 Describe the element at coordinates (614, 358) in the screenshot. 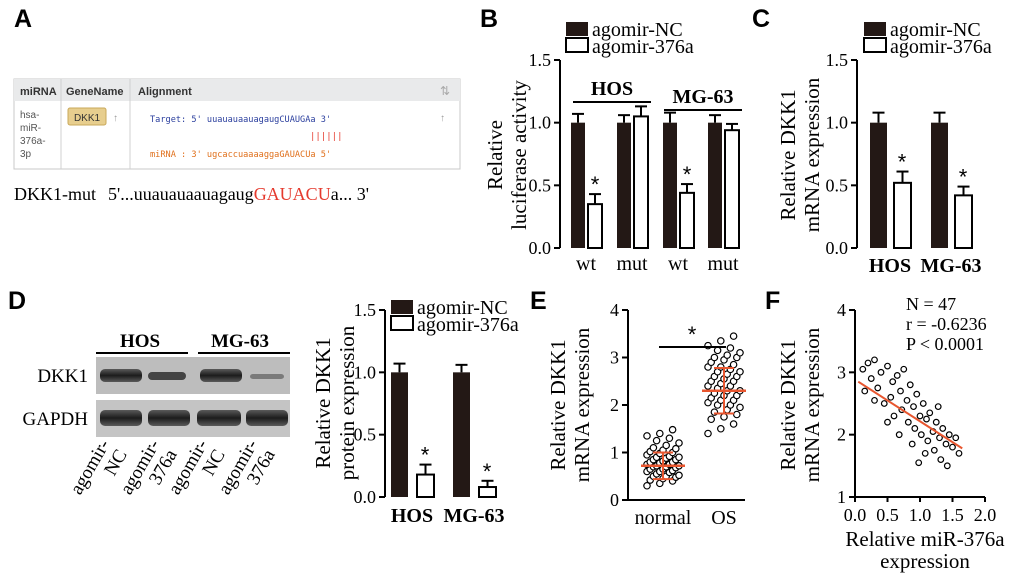

I see `y-tick-label: 3` at that location.